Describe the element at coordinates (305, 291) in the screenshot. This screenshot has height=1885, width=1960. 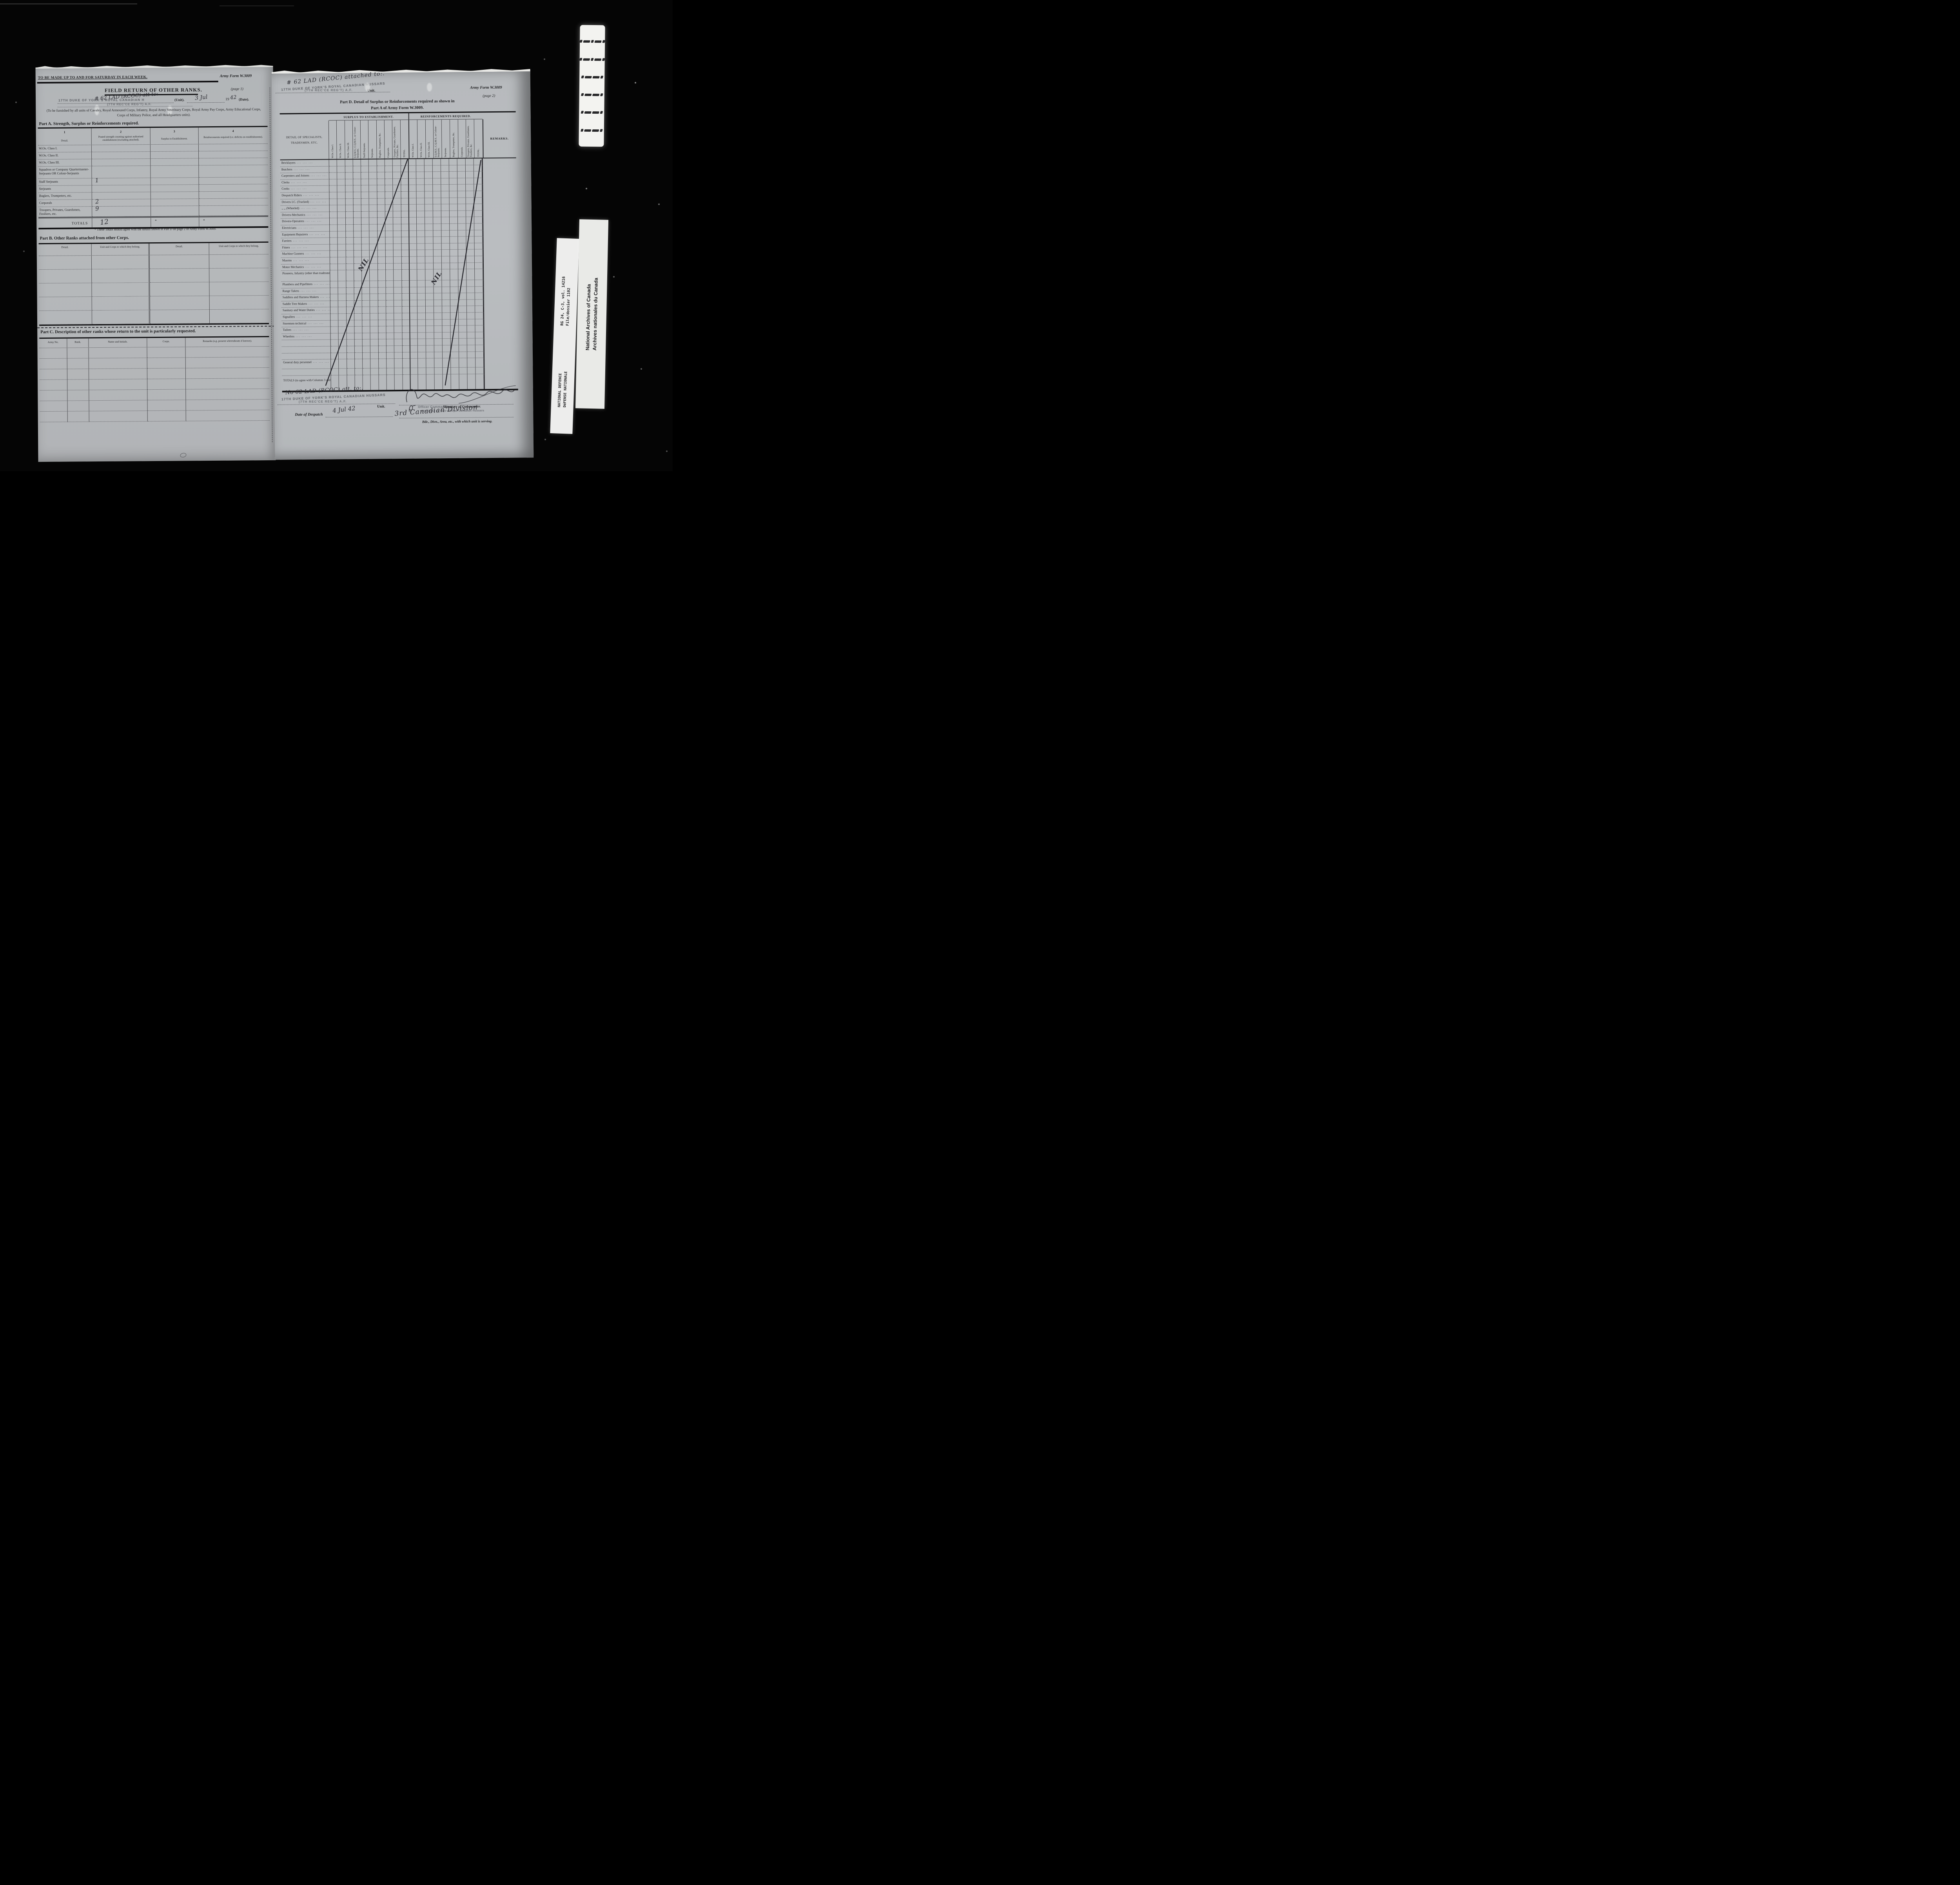
I see `part-d-row-label: Range Takers` at that location.